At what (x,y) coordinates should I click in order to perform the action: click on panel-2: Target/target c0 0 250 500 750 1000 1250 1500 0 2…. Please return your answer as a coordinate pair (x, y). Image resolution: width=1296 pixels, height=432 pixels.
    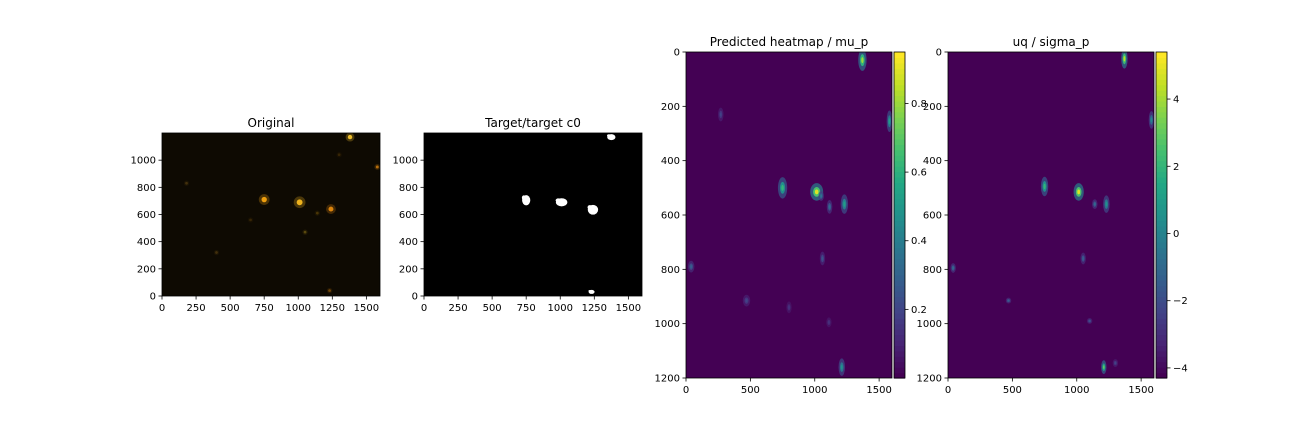
    Looking at the image, I should click on (518, 215).